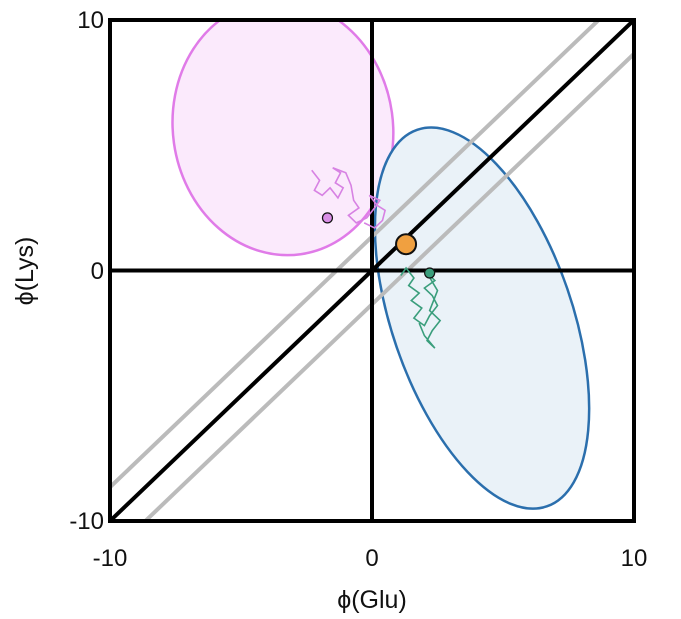 The width and height of the screenshot is (681, 619). I want to click on y-tick-label: 0, so click(97, 271).